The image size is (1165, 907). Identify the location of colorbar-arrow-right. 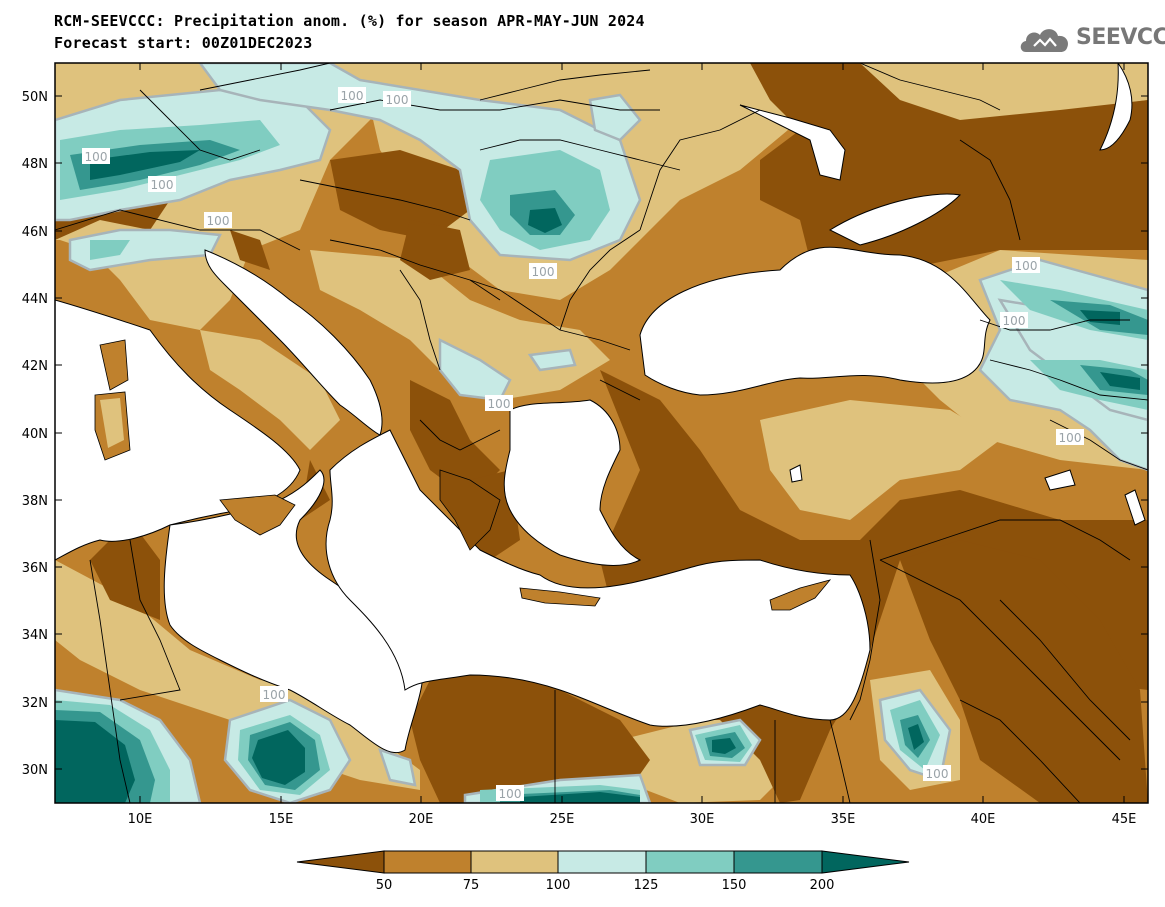
(865, 862).